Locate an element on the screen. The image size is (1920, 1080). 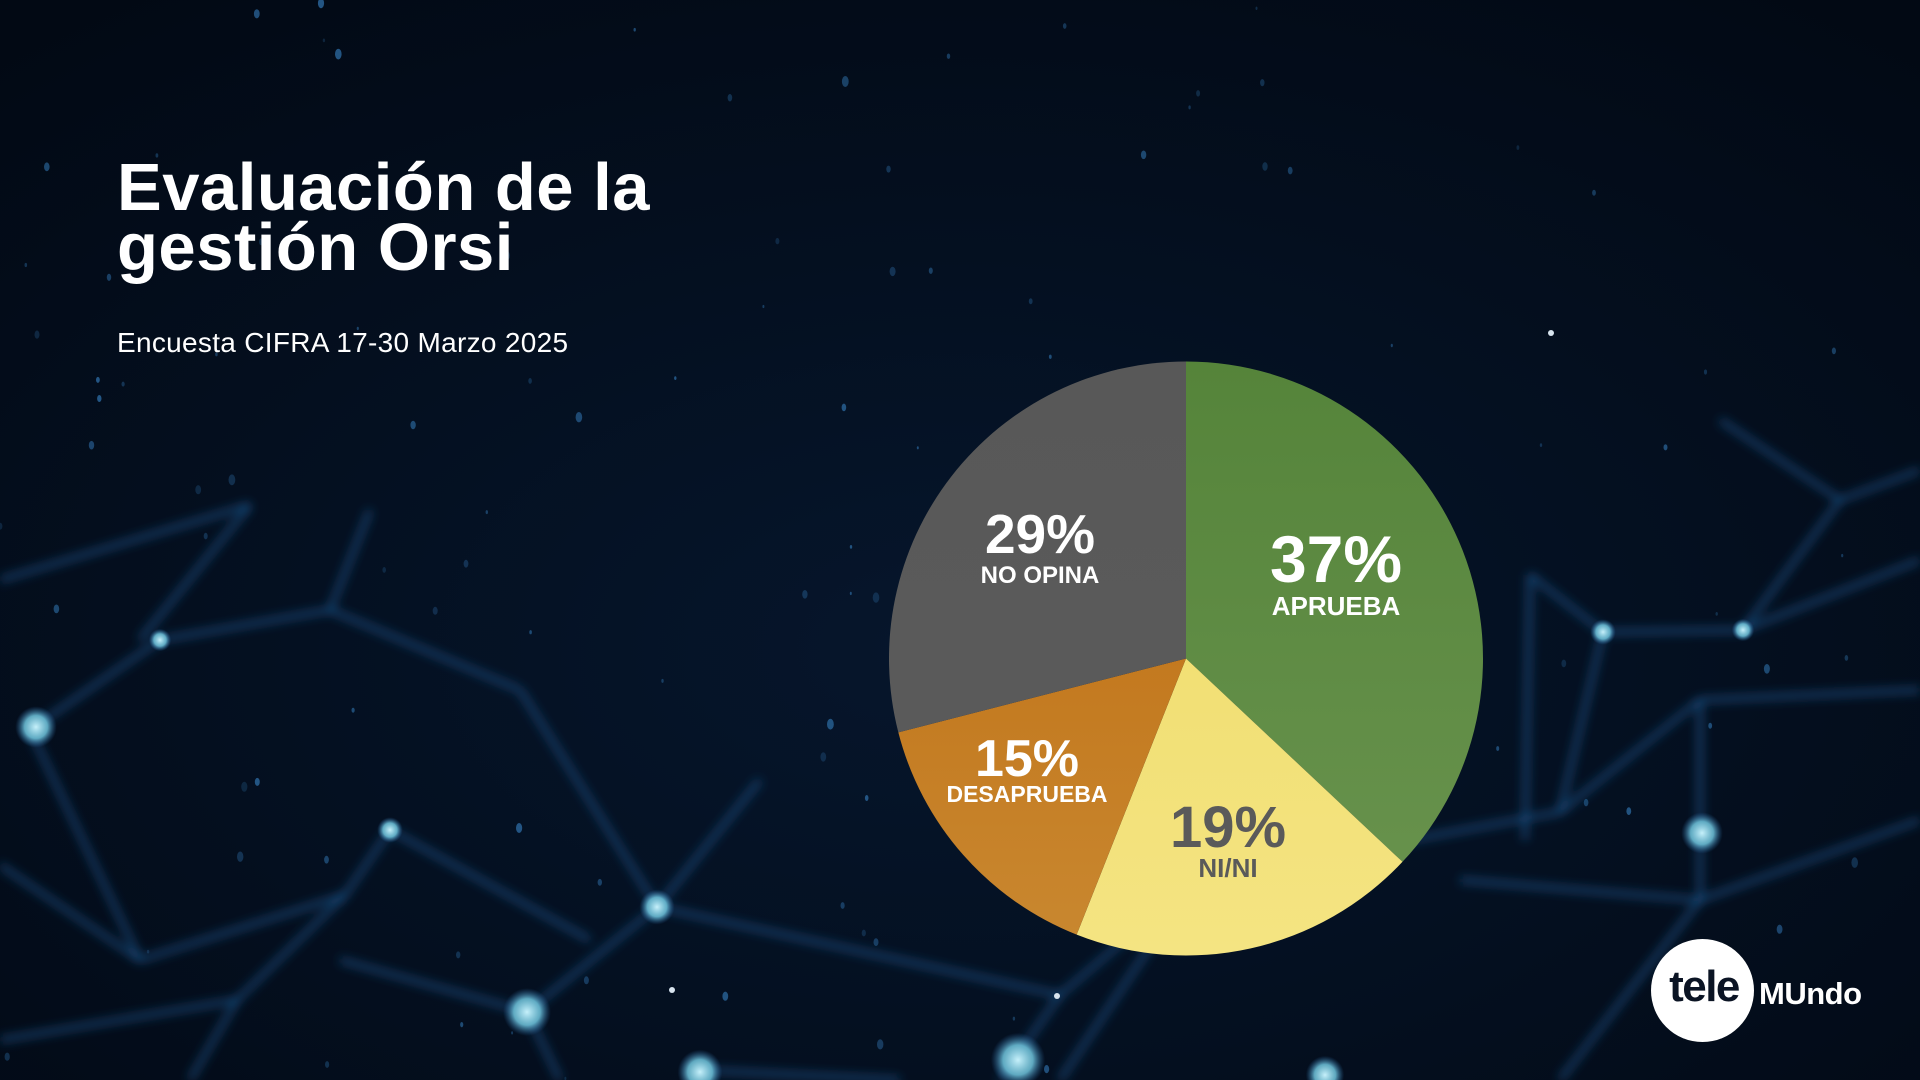
pie-slice-ni-ni is located at coordinates (1239, 807).